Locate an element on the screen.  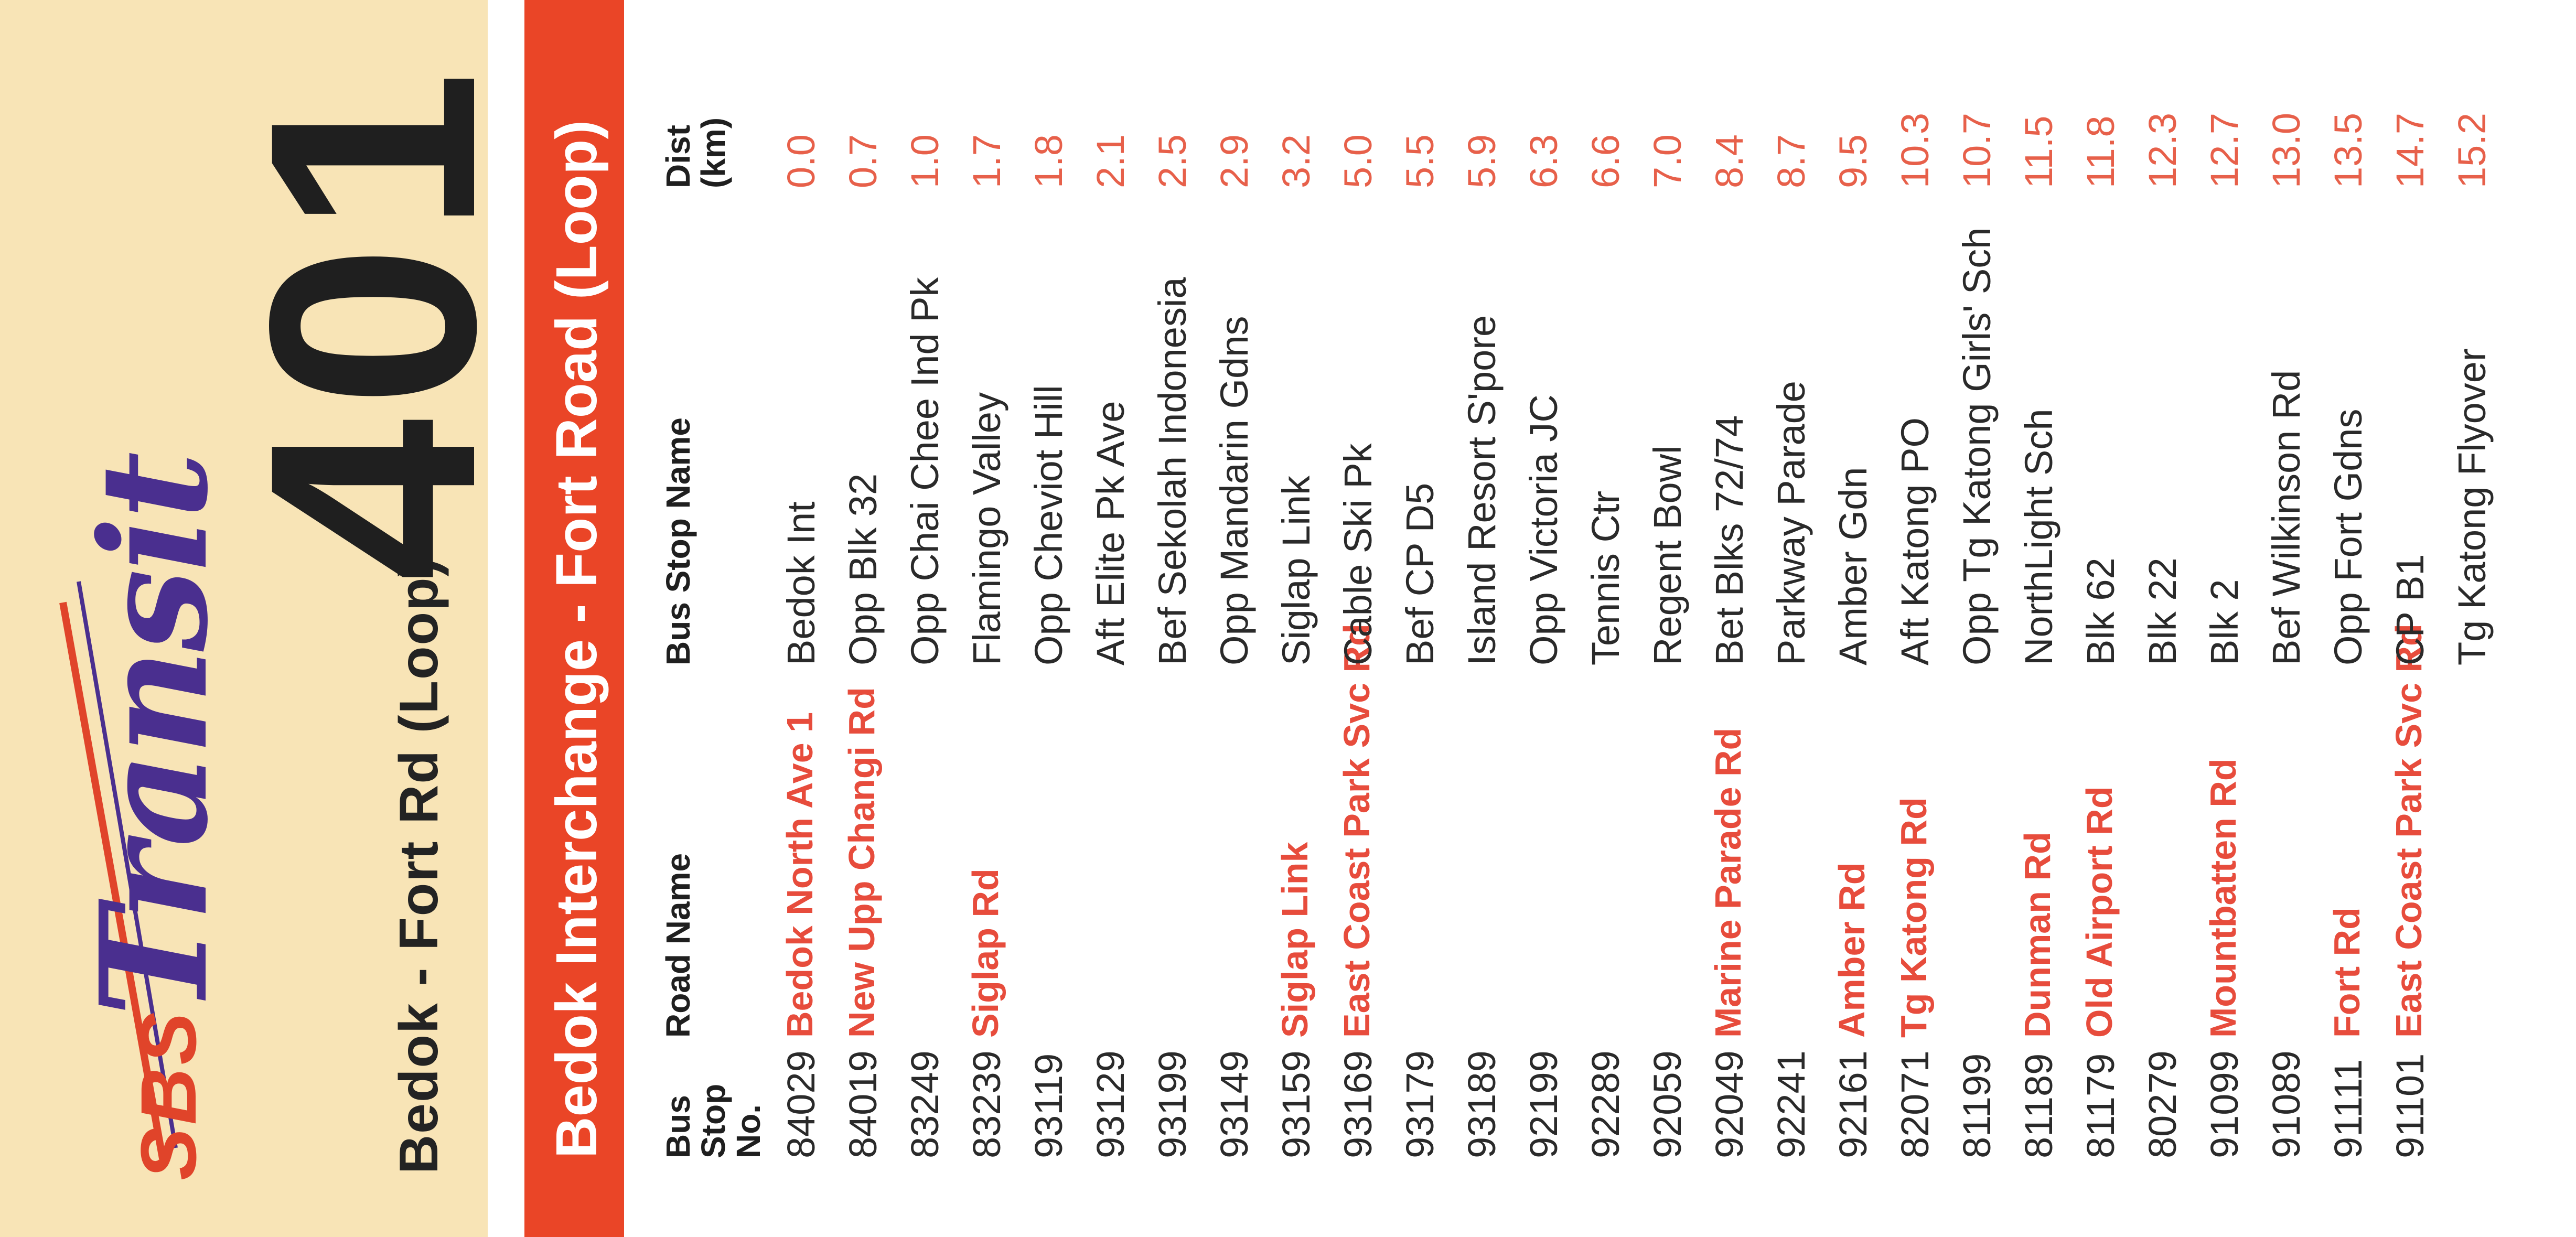
road-name: Amber Rd is located at coordinates (1851, 950).